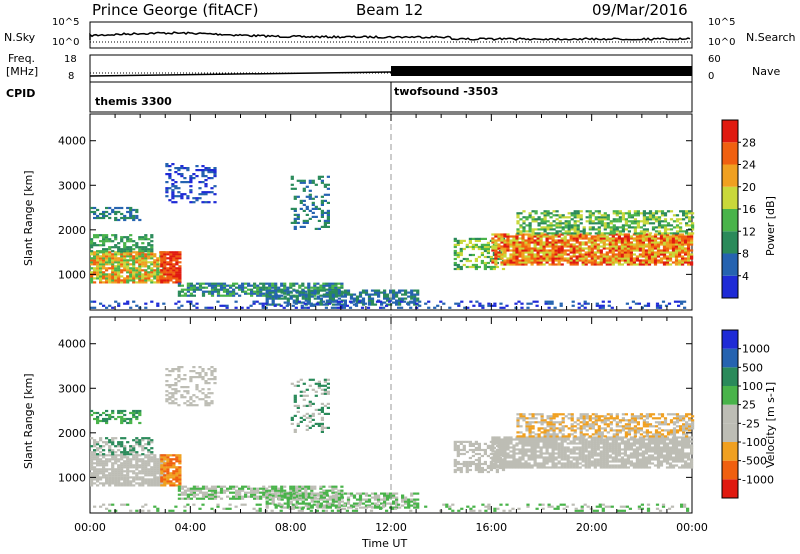 Image resolution: width=800 pixels, height=554 pixels. What do you see at coordinates (66, 22) in the screenshot?
I see `nsky-tick-top: 10^5` at bounding box center [66, 22].